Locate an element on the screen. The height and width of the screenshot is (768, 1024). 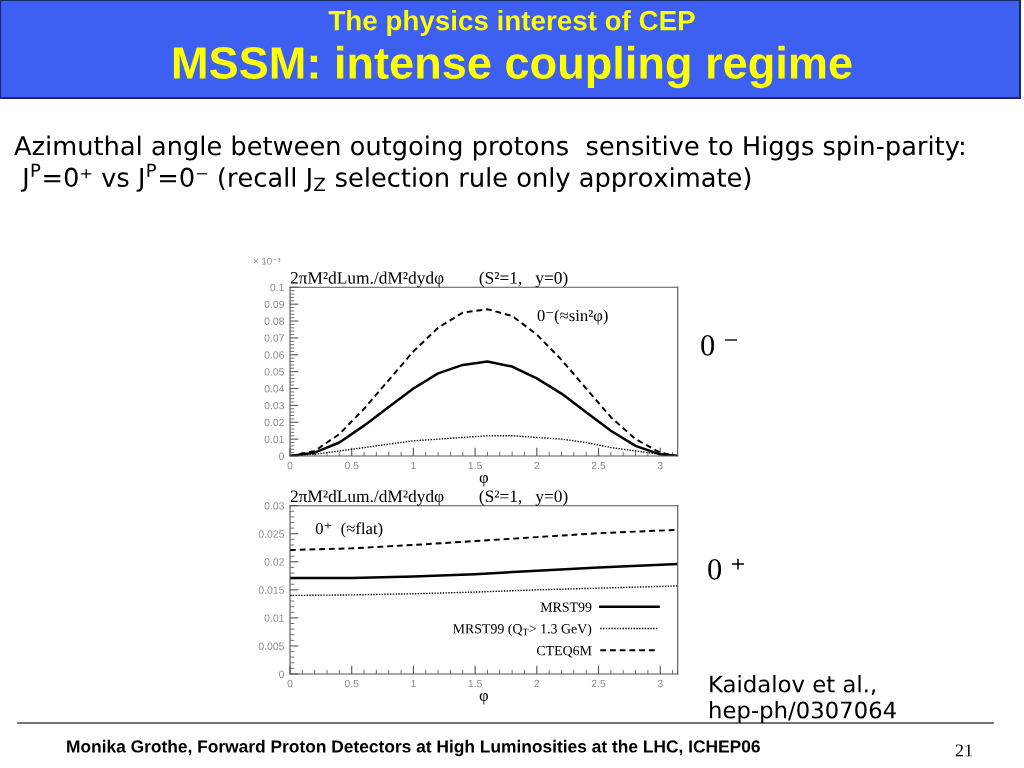
text: hep-ph/0307064 is located at coordinates (803, 712).